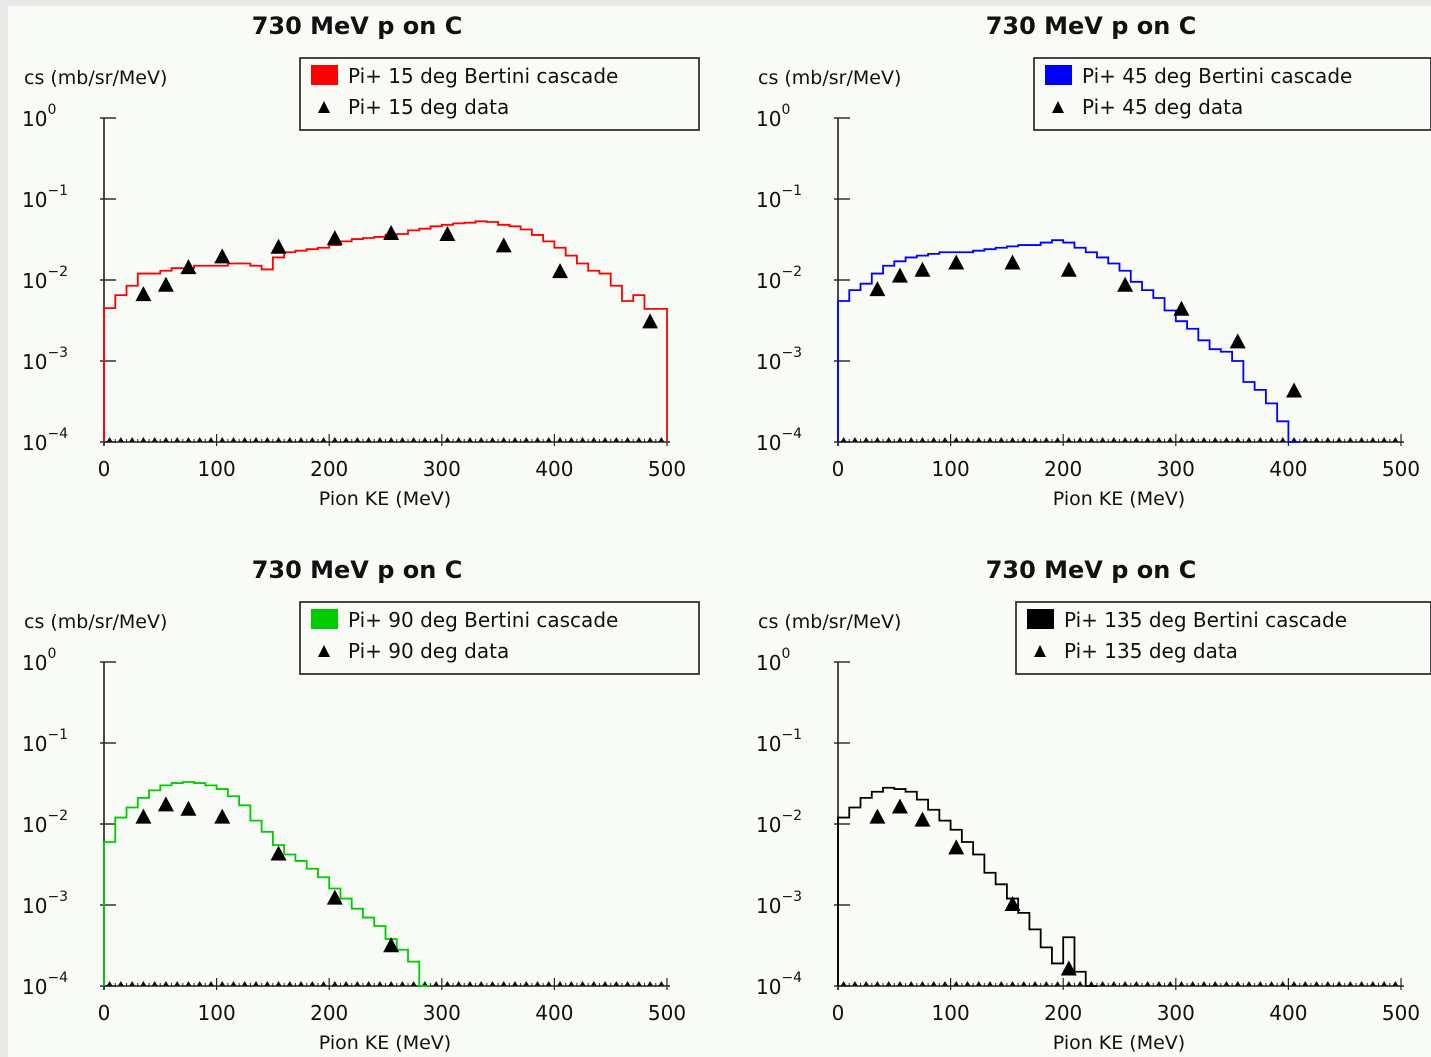  Describe the element at coordinates (428, 651) in the screenshot. I see `legend-label: Pi+ 90 deg data` at that location.